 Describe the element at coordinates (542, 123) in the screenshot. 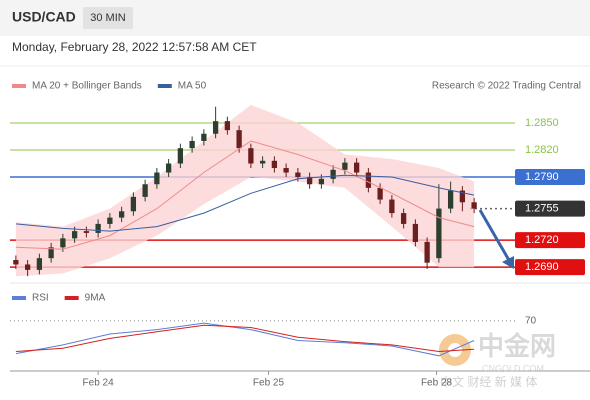

I see `level-label: 1.2850` at that location.